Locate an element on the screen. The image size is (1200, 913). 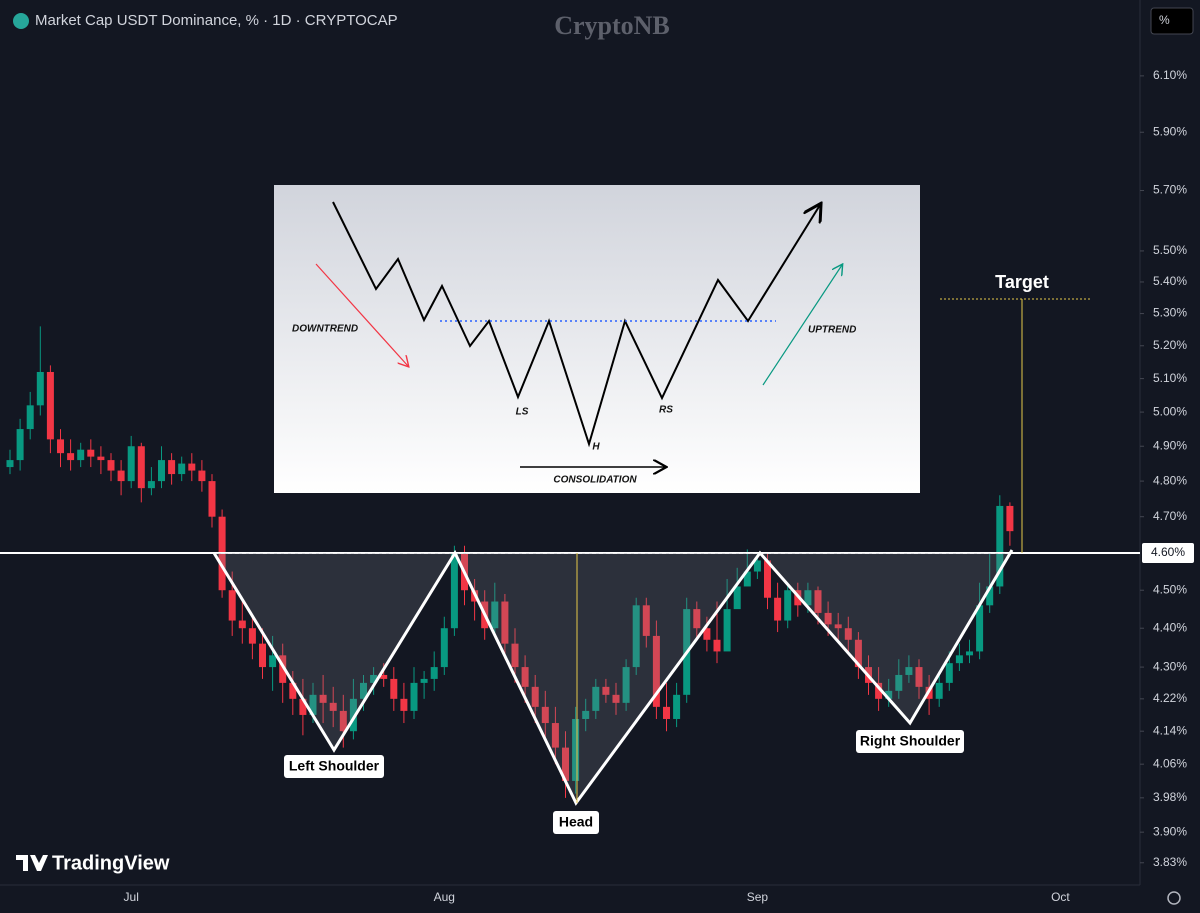
brand-logo is located at coordinates (32, 863).